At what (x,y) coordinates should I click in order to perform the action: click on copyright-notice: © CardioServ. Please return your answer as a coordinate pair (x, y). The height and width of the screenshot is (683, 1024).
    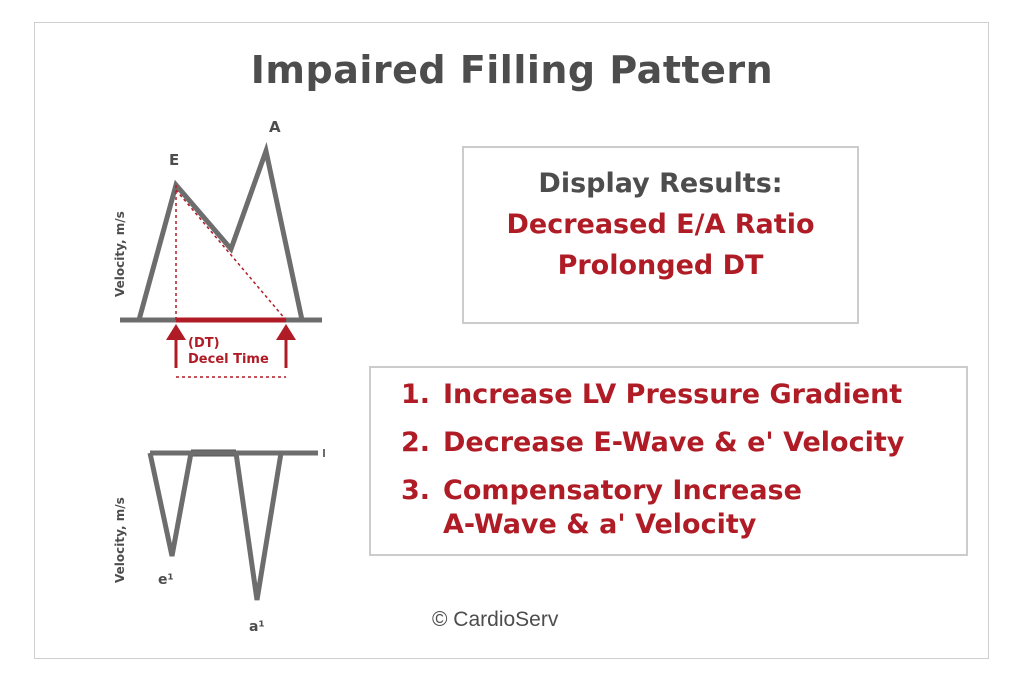
    Looking at the image, I should click on (495, 619).